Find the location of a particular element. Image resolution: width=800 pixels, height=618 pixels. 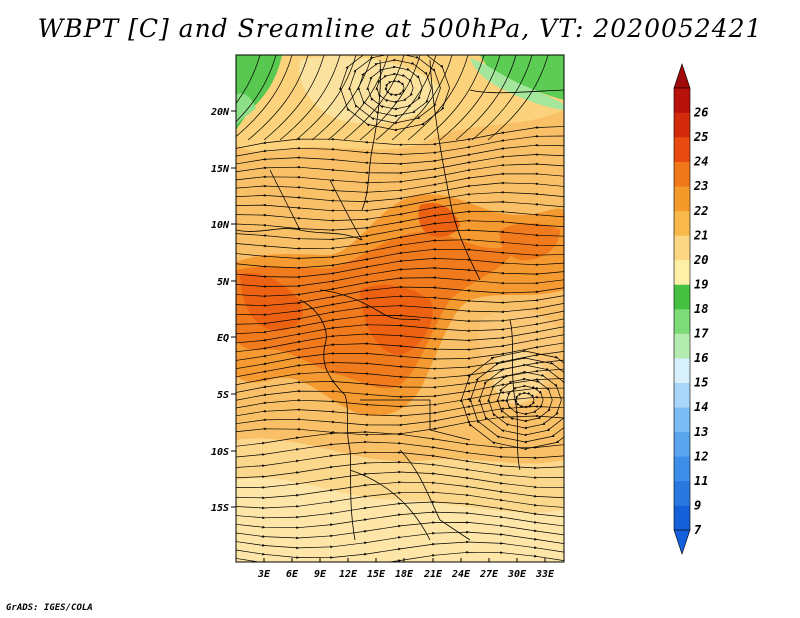

colorbar-label: 21 is located at coordinates (700, 235).